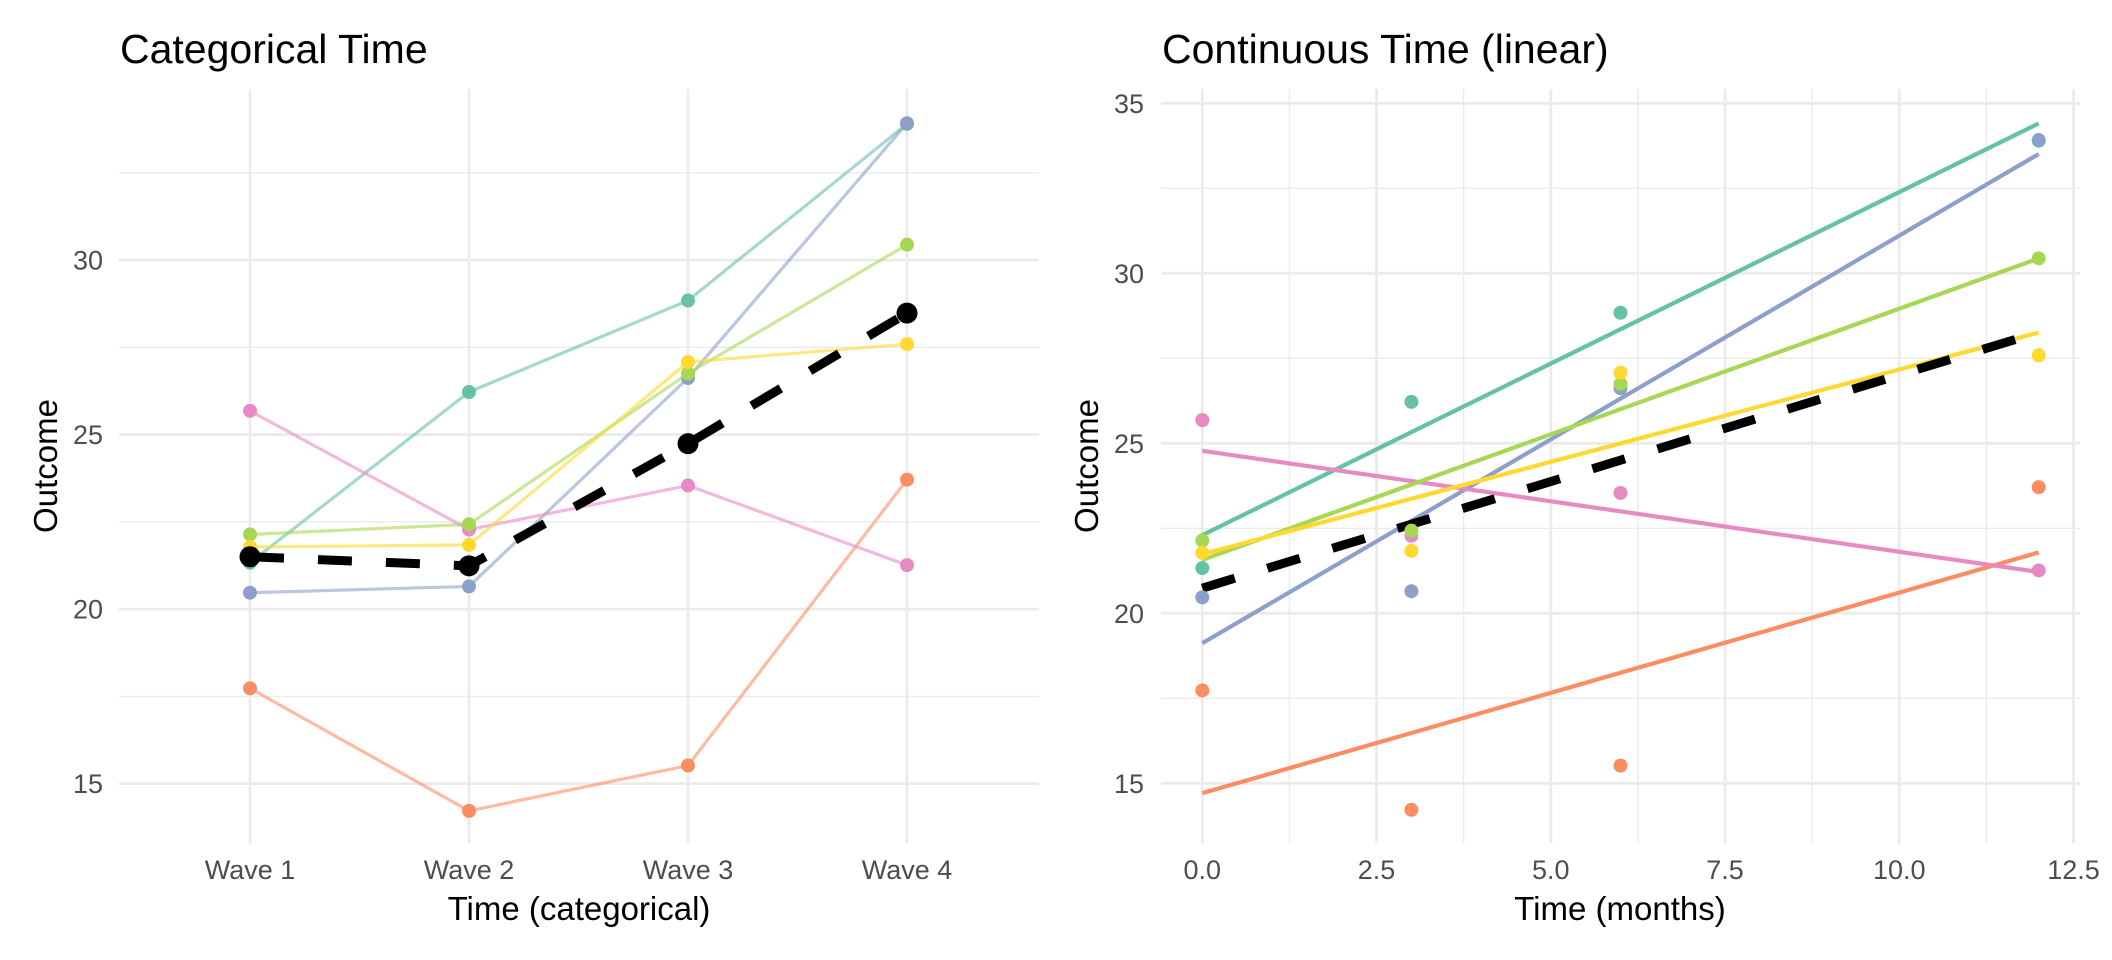 The image size is (2112, 960). What do you see at coordinates (1385, 49) in the screenshot?
I see `right-chart-title: Continuous Time (linear)` at bounding box center [1385, 49].